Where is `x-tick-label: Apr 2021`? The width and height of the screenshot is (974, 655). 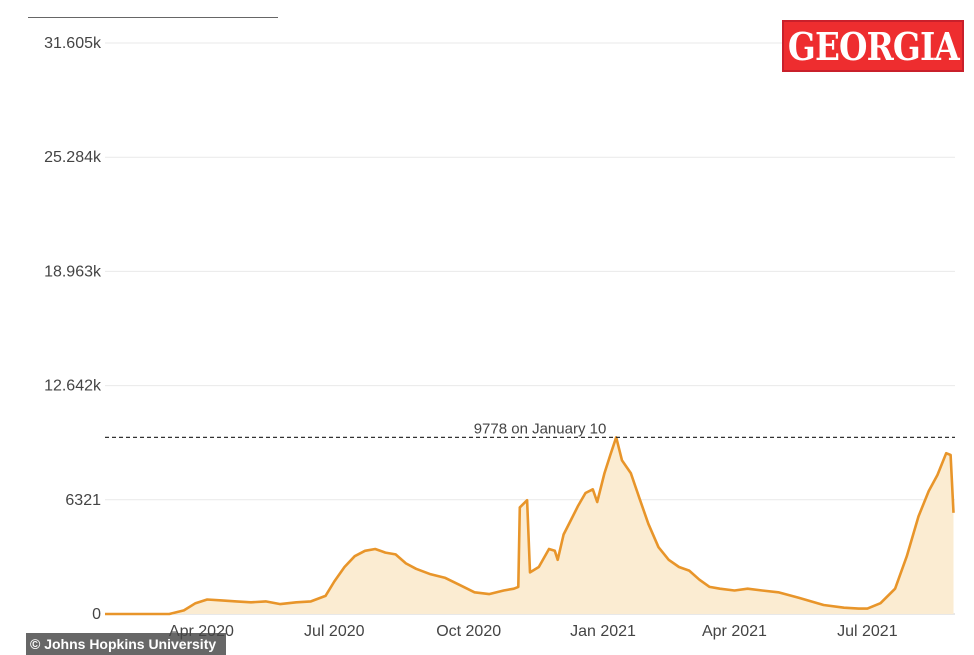 x-tick-label: Apr 2021 is located at coordinates (734, 631).